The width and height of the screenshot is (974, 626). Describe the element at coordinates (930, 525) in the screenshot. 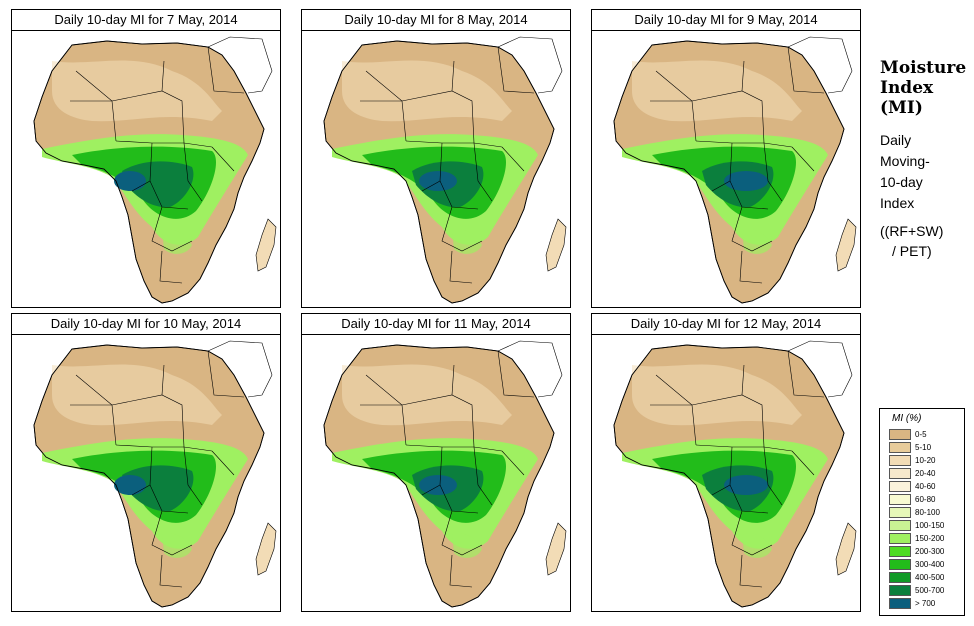

I see `legend-label: 100-150` at that location.